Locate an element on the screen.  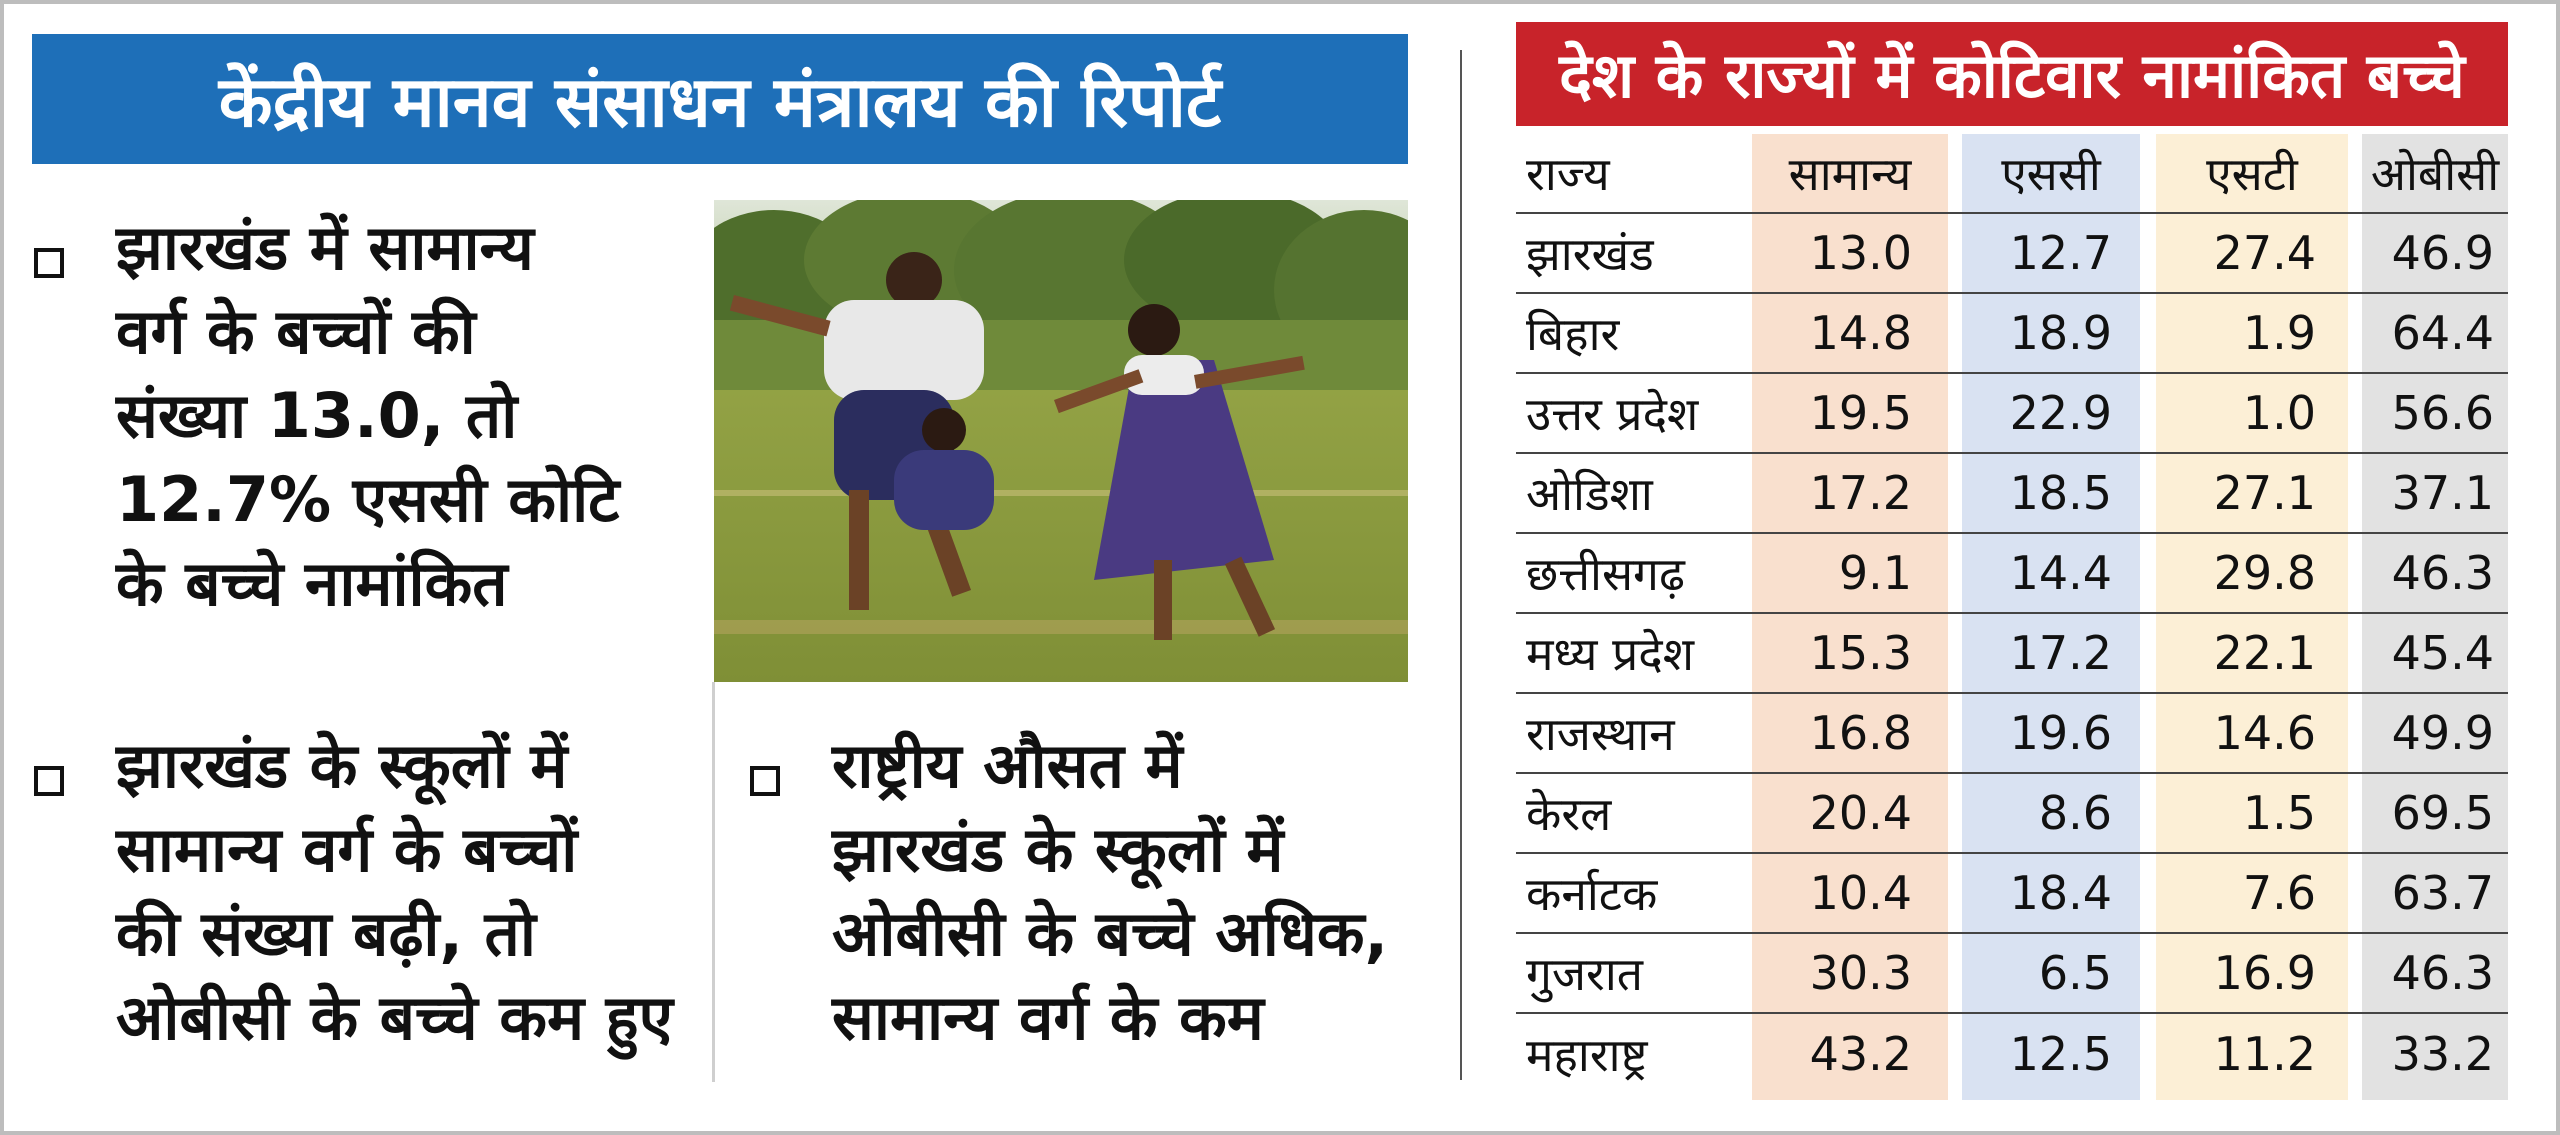
cell-sc: 12.5 is located at coordinates (2060, 1054).